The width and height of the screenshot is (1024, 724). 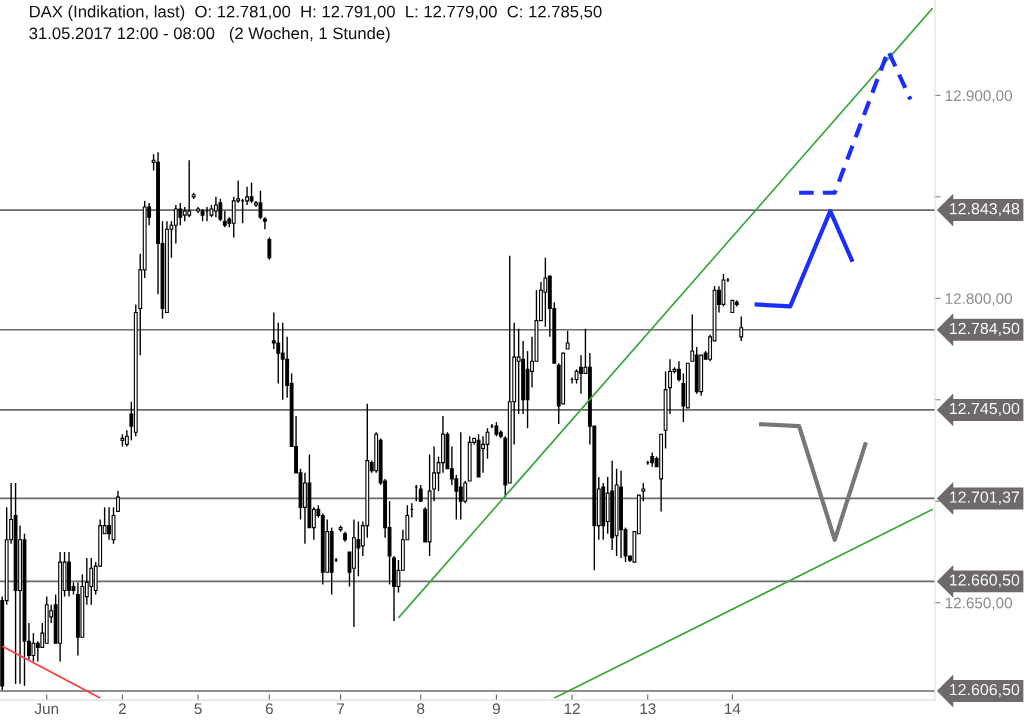 I want to click on y-tick-label: 12.800,00, so click(x=978, y=299).